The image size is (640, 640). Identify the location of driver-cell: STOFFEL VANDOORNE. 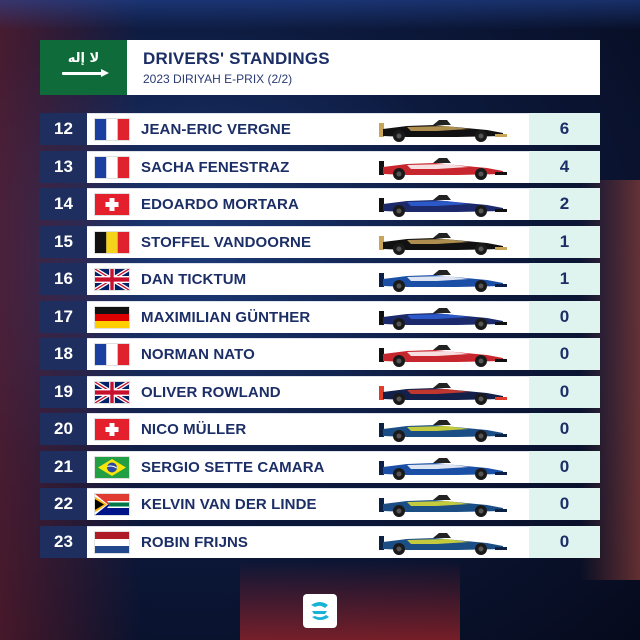
(308, 241).